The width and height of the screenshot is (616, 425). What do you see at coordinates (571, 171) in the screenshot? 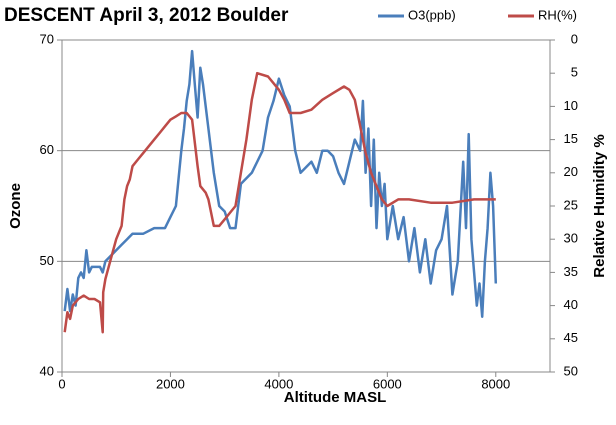
I see `y2-tick-label: 20` at bounding box center [571, 171].